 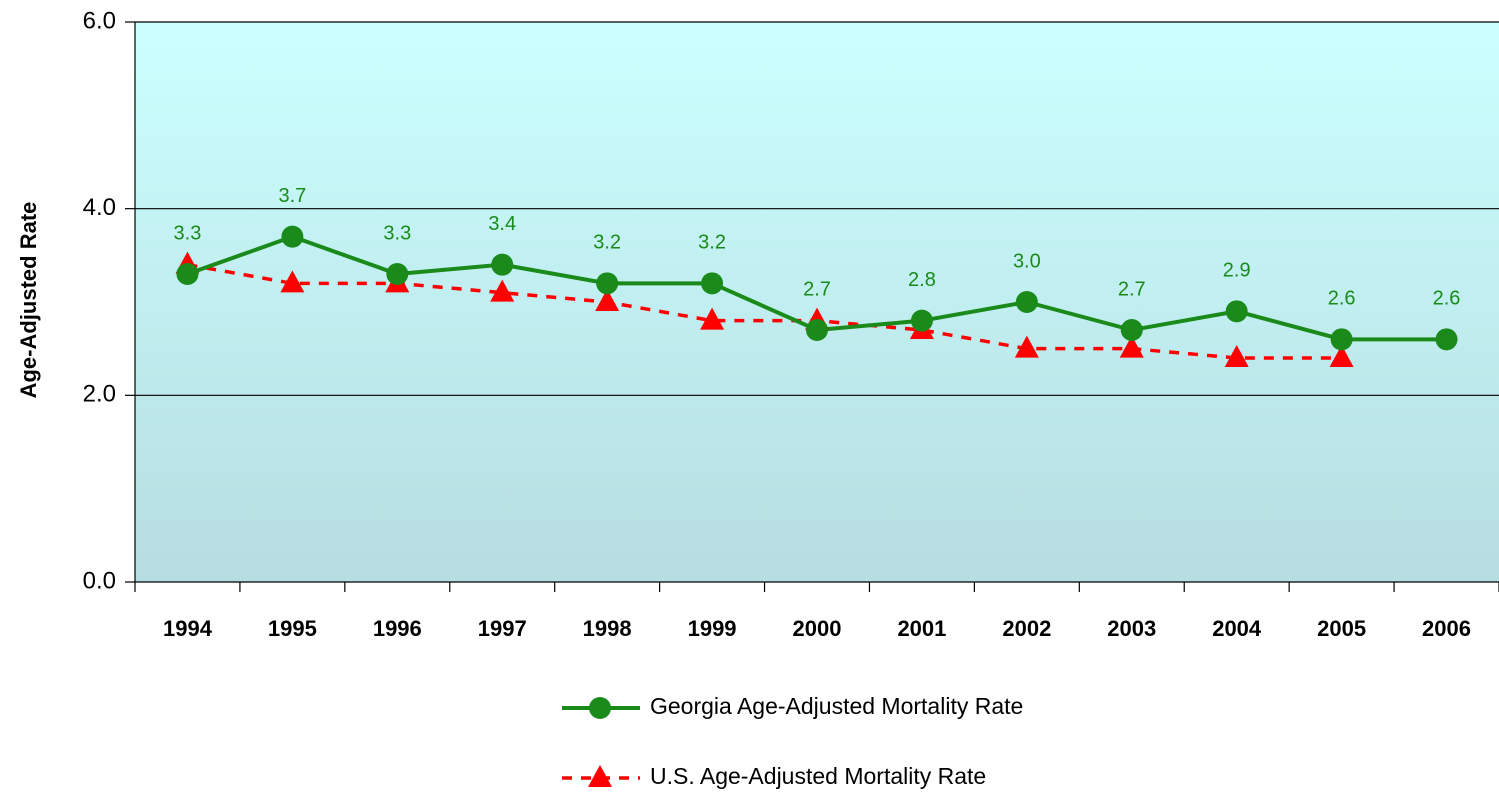 What do you see at coordinates (921, 628) in the screenshot?
I see `x-tick-label: 2001` at bounding box center [921, 628].